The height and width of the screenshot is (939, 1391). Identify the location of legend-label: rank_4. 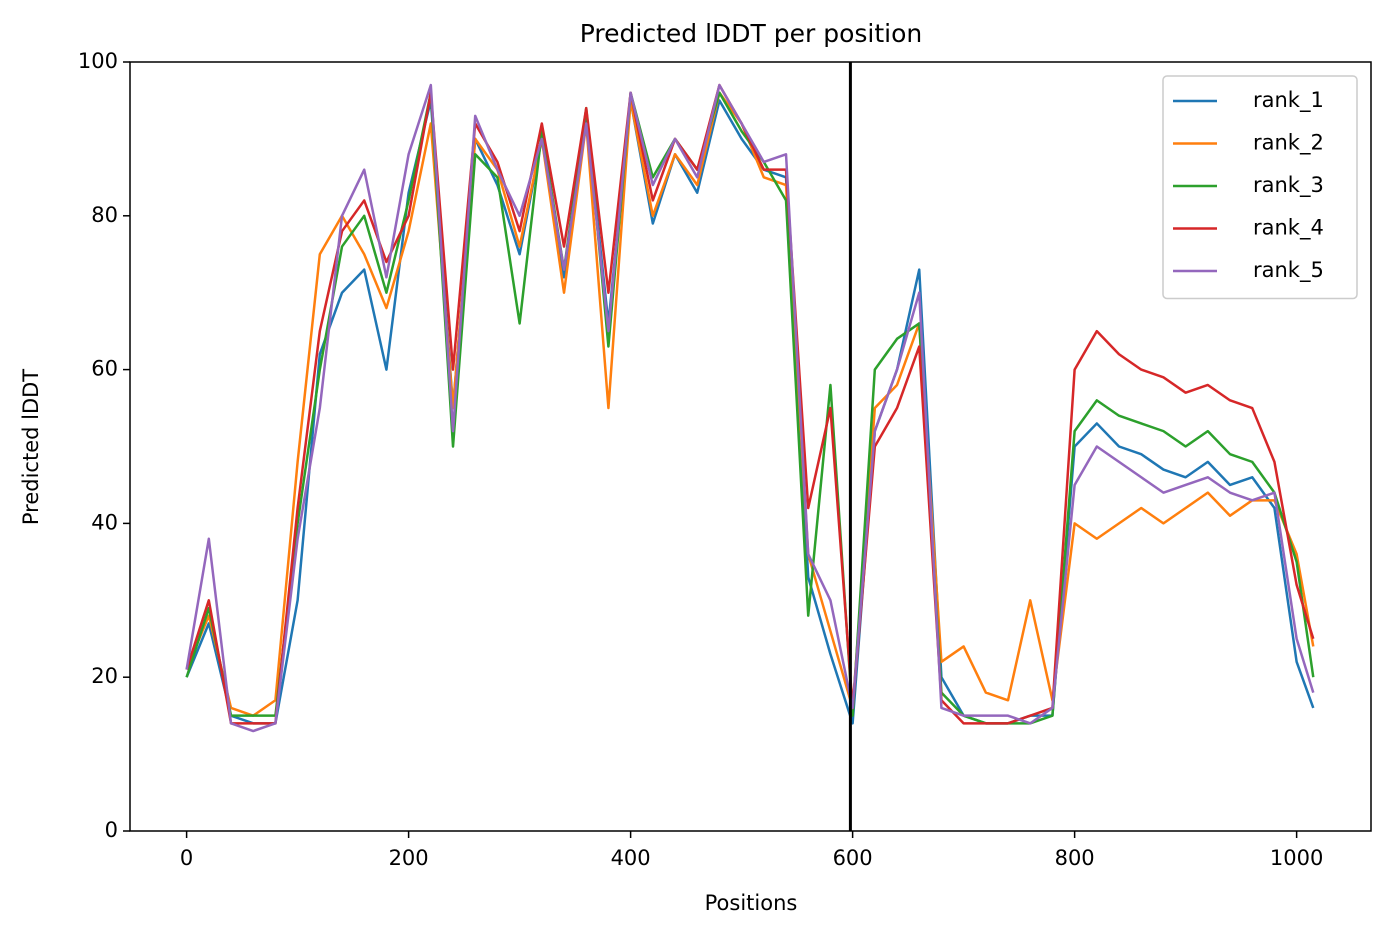
(1288, 228).